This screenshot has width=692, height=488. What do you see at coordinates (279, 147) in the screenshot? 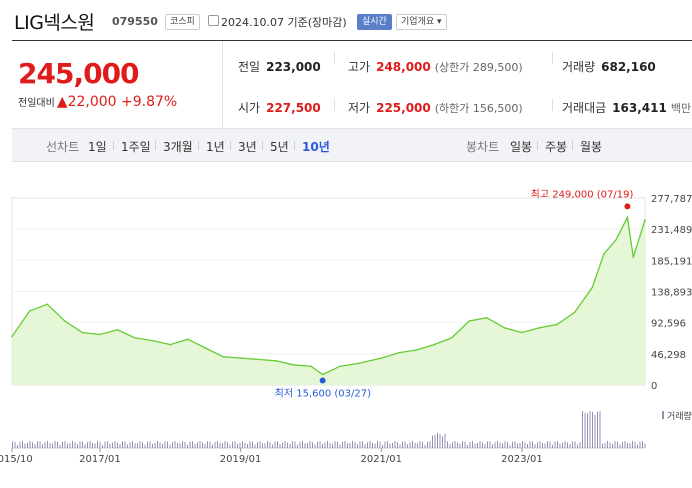
I see `period-tab-5y: 5년` at bounding box center [279, 147].